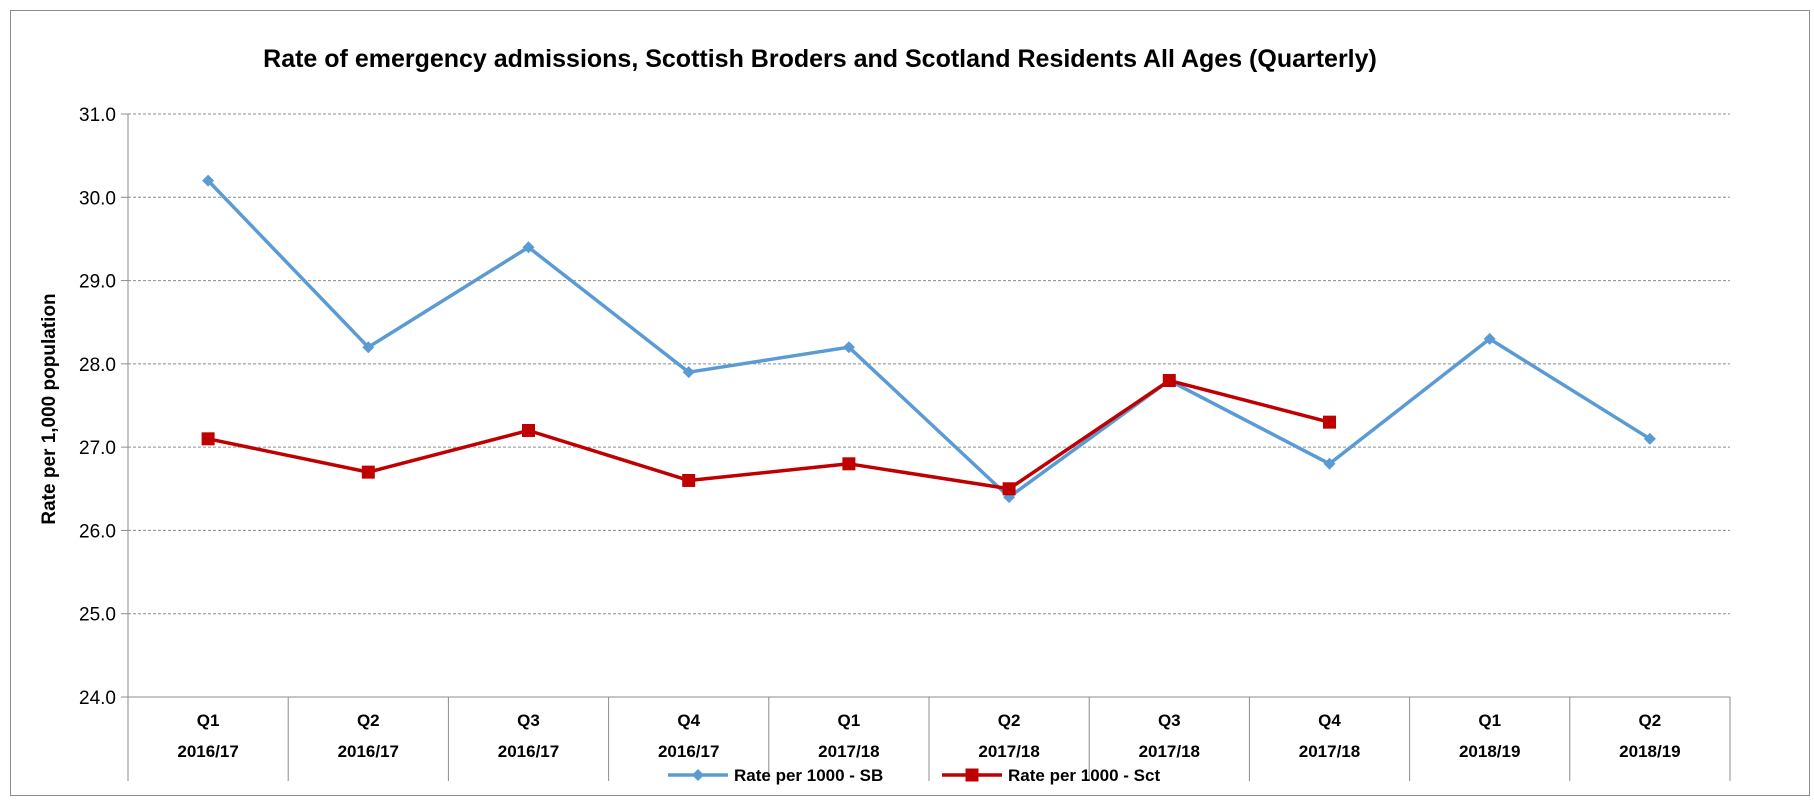 The image size is (1814, 800). Describe the element at coordinates (97, 115) in the screenshot. I see `y-tick-label: 31.0` at that location.